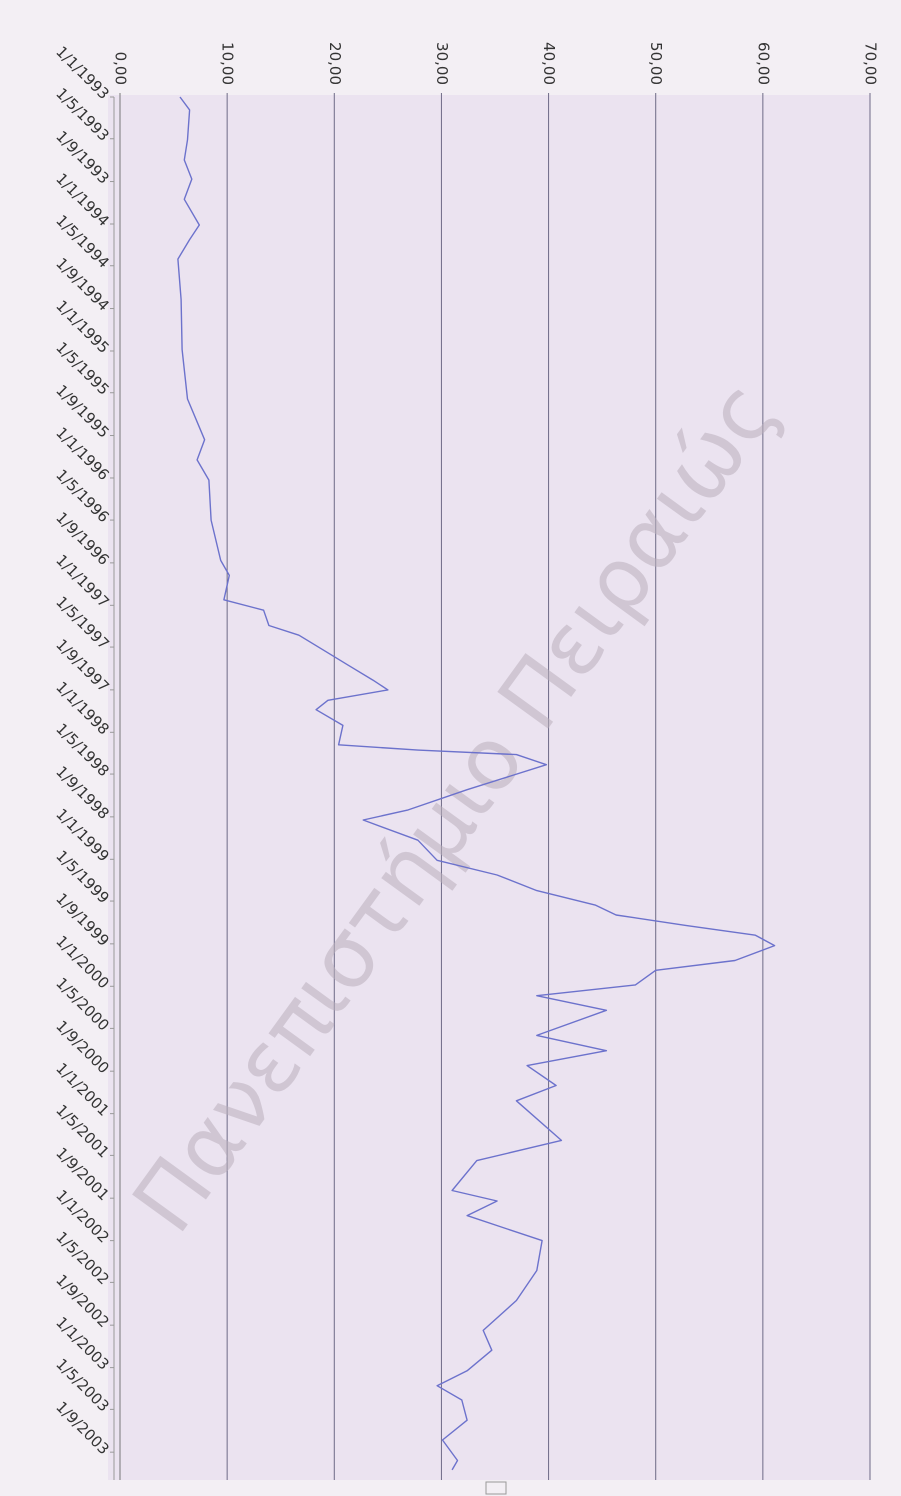  Describe the element at coordinates (442, 63) in the screenshot. I see `y-tick-label: 30,00` at that location.